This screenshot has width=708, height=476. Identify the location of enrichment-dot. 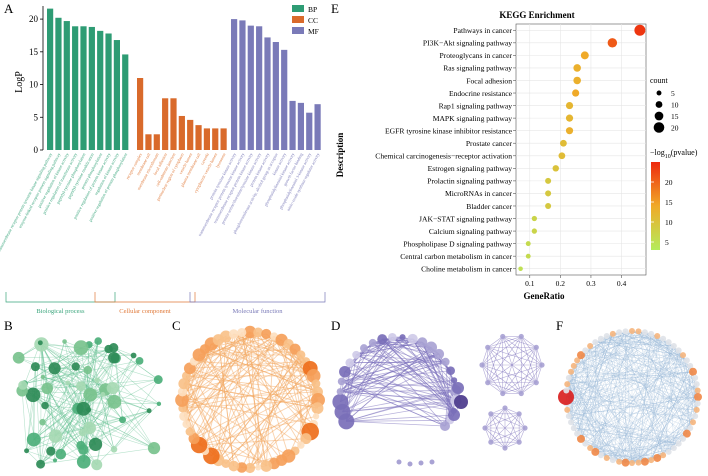
(576, 93).